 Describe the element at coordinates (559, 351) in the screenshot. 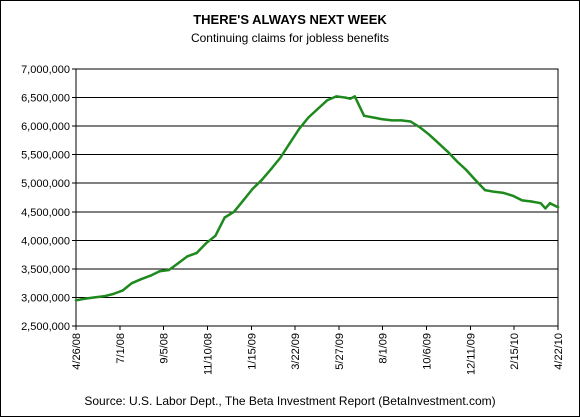

I see `x-tick-label: 4/22/10` at that location.